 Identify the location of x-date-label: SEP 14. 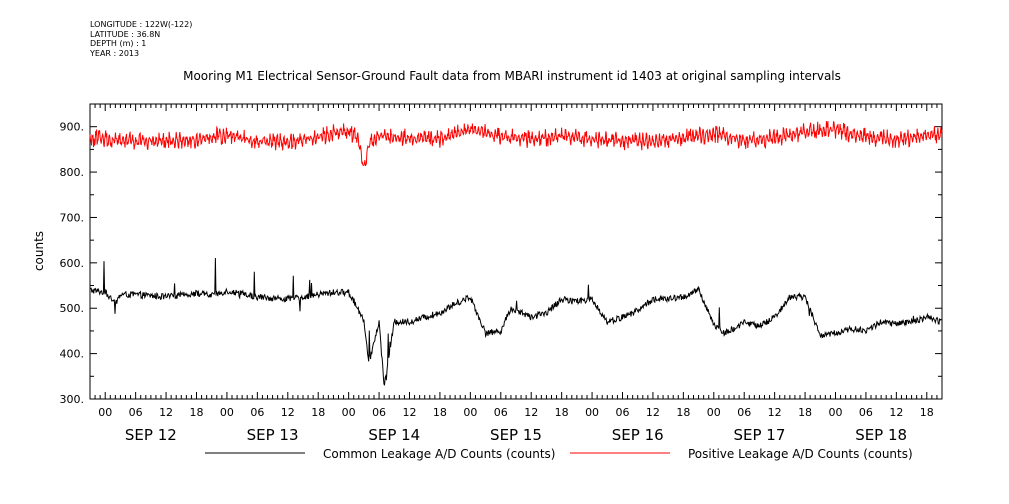
(394, 435).